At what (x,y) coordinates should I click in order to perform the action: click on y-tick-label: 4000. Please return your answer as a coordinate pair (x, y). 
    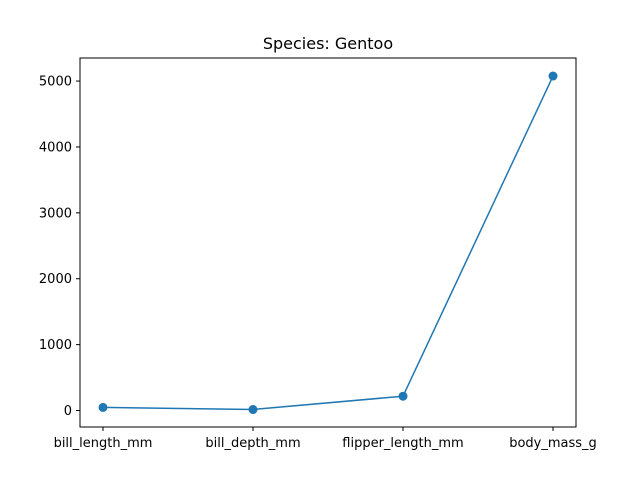
    Looking at the image, I should click on (55, 147).